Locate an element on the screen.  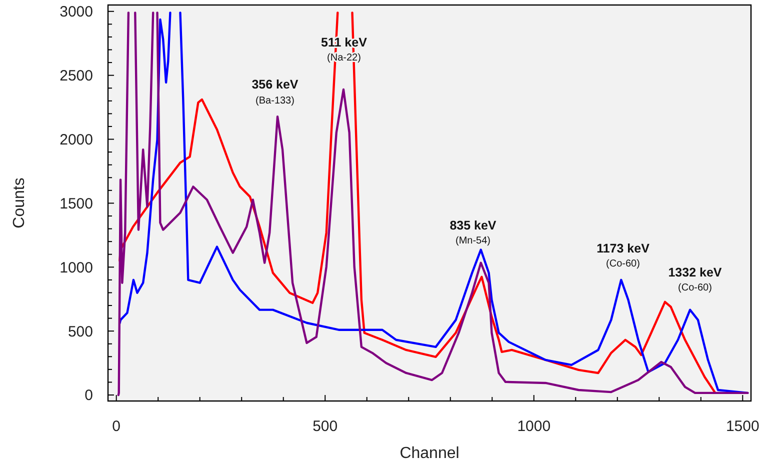
annotation: (Ba-133) is located at coordinates (275, 101).